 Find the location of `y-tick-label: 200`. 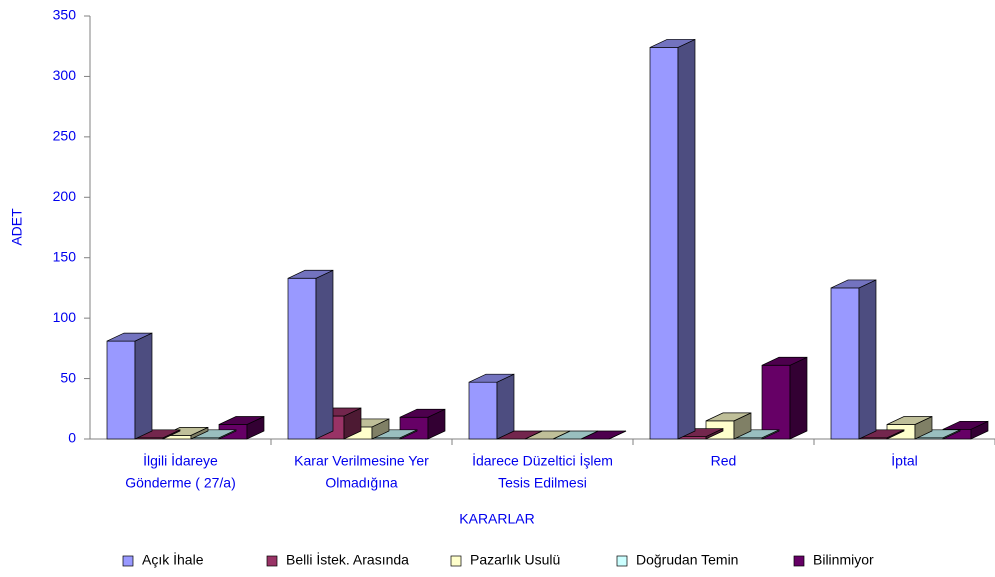

y-tick-label: 200 is located at coordinates (65, 196).